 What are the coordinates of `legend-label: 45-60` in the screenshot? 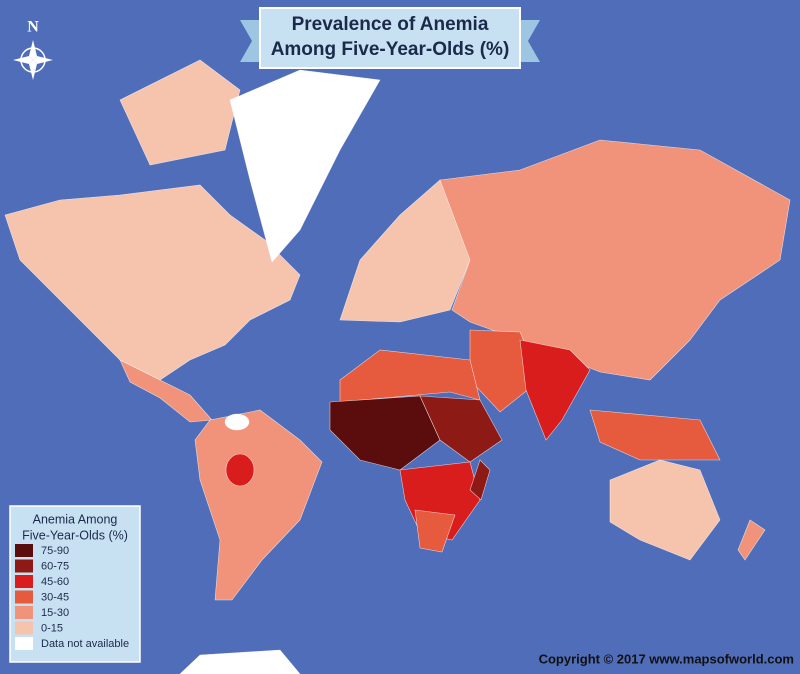 It's located at (55, 582).